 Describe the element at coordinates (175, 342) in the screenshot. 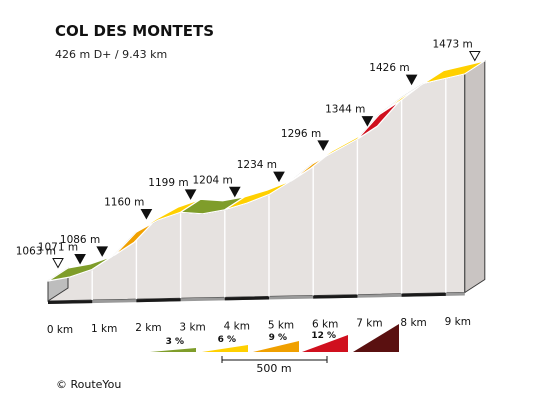

I see `legend-percent-label: 3 %` at that location.